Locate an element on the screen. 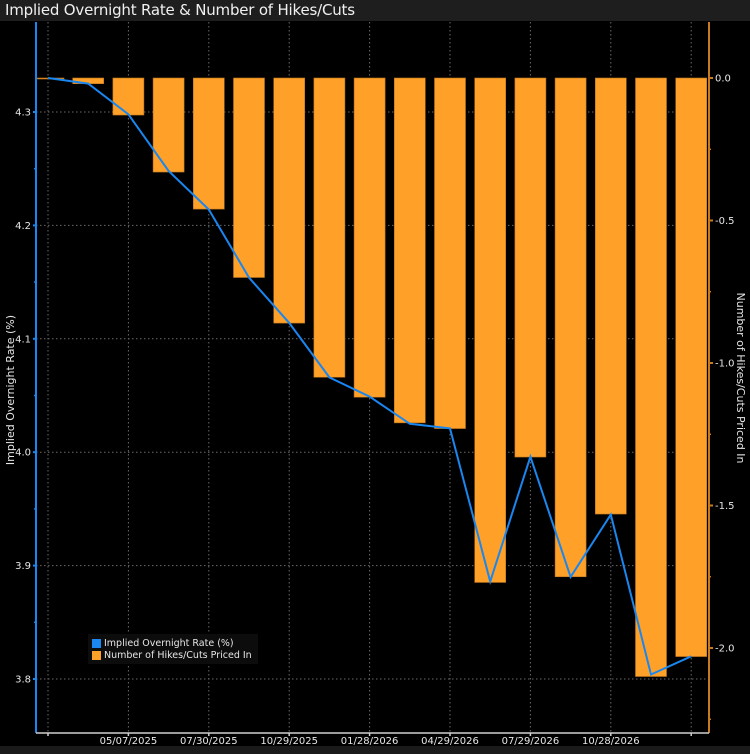 This screenshot has height=754, width=750. left-axis-title: Implied Overnight Rate (%) is located at coordinates (10, 390).